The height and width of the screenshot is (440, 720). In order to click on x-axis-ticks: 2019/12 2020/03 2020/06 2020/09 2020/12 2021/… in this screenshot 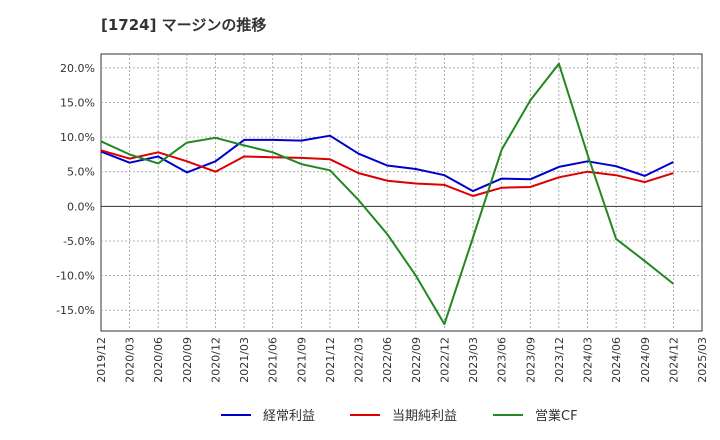, I will do `click(402, 360)`.